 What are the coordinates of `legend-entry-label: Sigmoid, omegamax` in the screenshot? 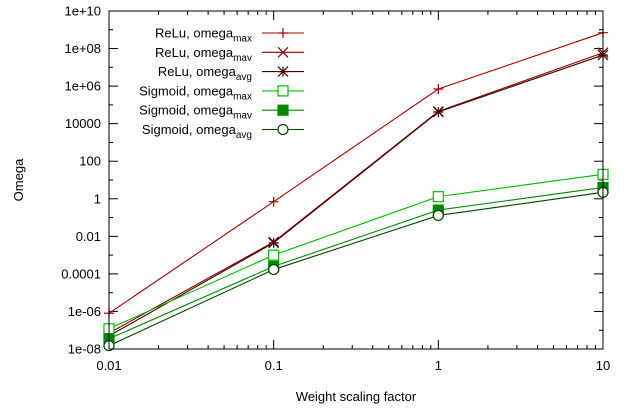 It's located at (195, 92).